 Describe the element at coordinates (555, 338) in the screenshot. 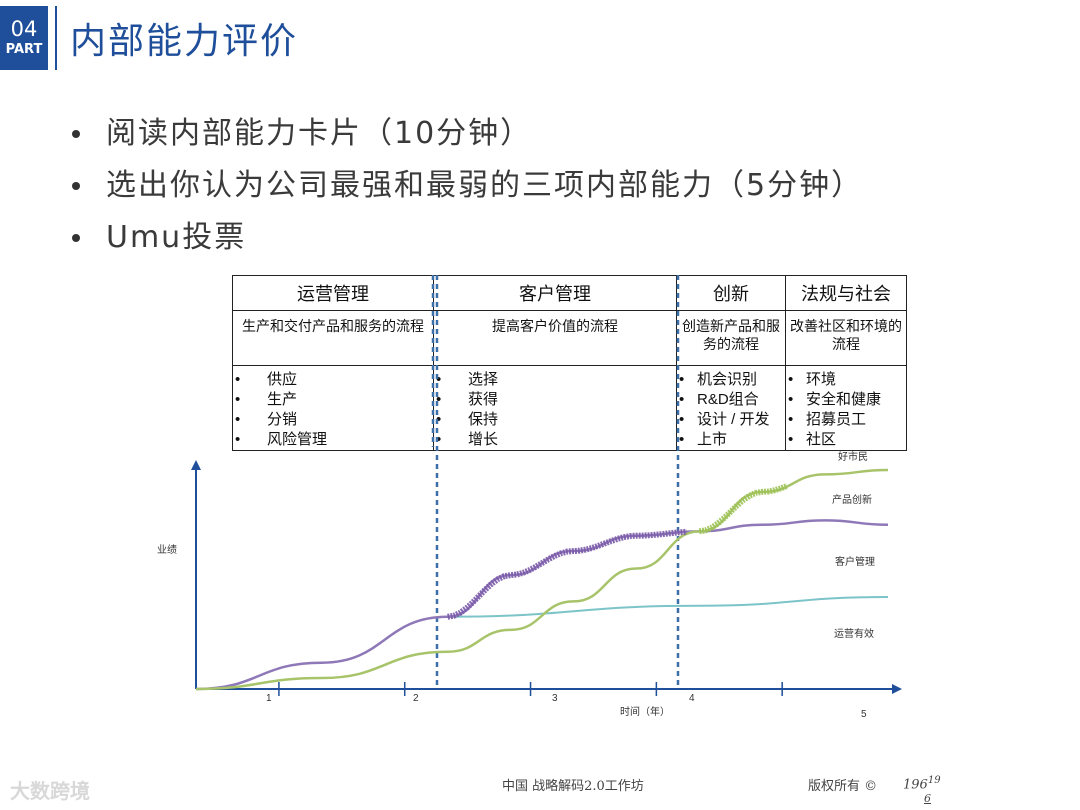

I see `col-desc: 提高客户价值的流程` at that location.